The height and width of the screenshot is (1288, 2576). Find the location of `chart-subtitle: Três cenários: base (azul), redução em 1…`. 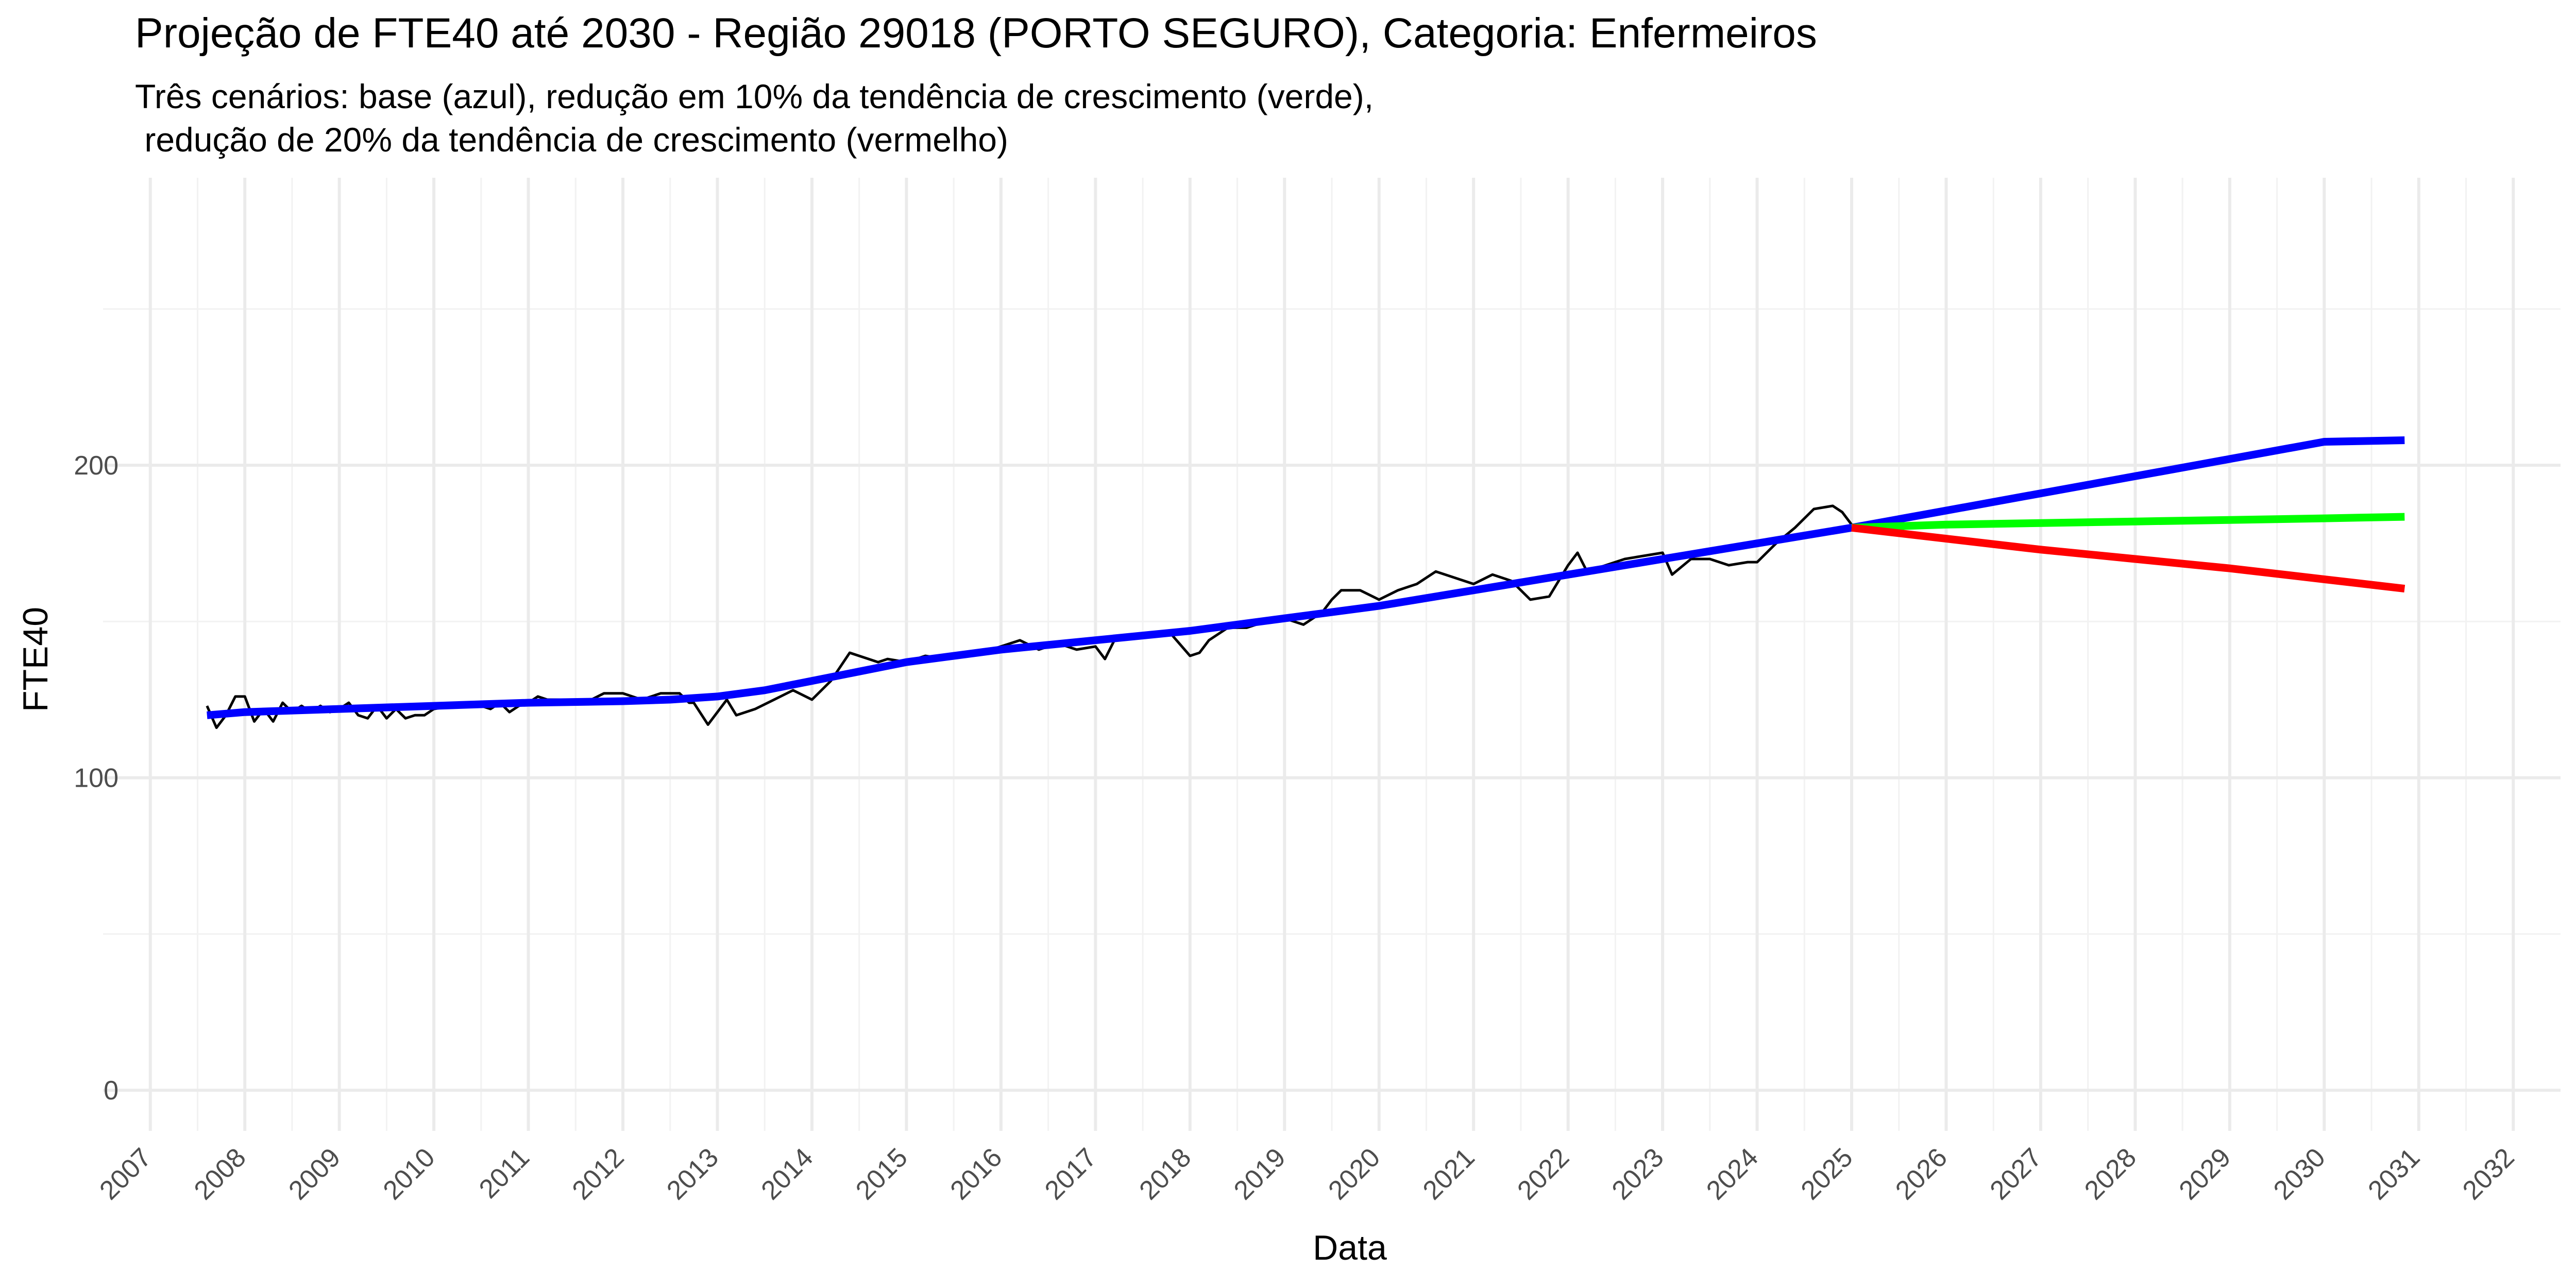

chart-subtitle: Três cenários: base (azul), redução em 1… is located at coordinates (754, 118).